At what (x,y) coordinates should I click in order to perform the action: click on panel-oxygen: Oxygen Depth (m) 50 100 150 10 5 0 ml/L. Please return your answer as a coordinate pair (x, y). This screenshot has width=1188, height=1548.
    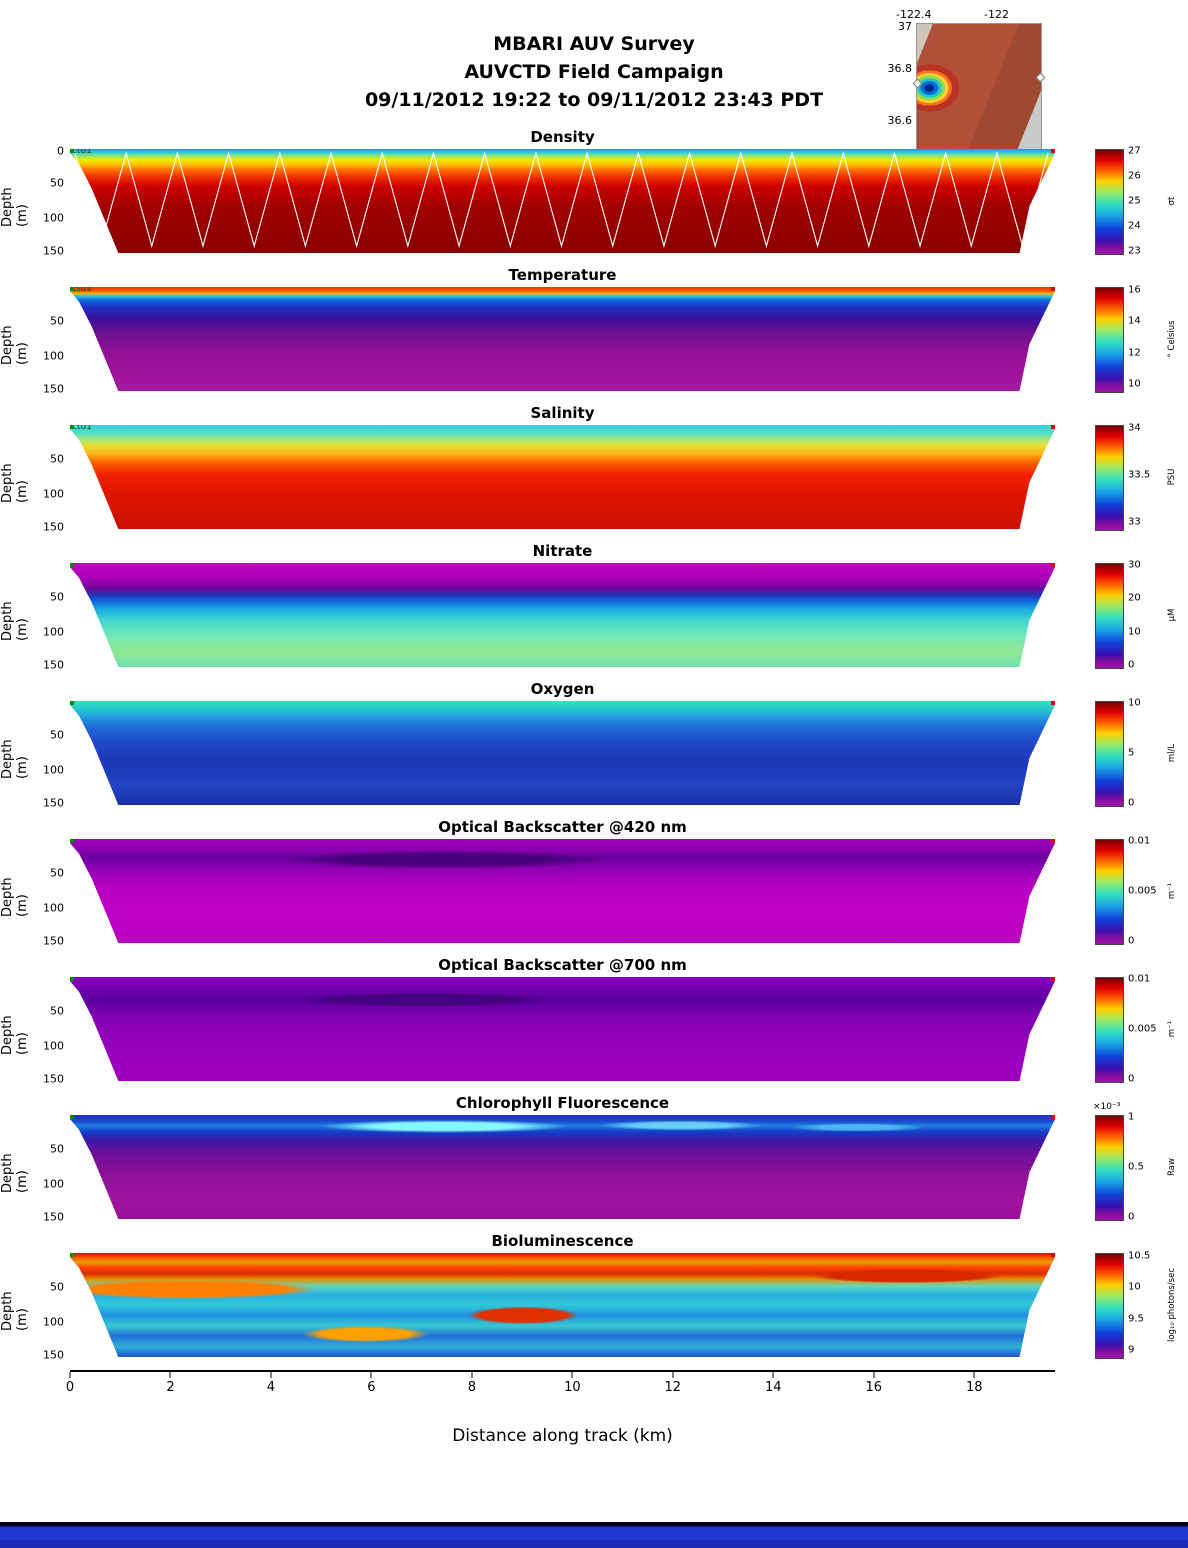
    Looking at the image, I should click on (594, 744).